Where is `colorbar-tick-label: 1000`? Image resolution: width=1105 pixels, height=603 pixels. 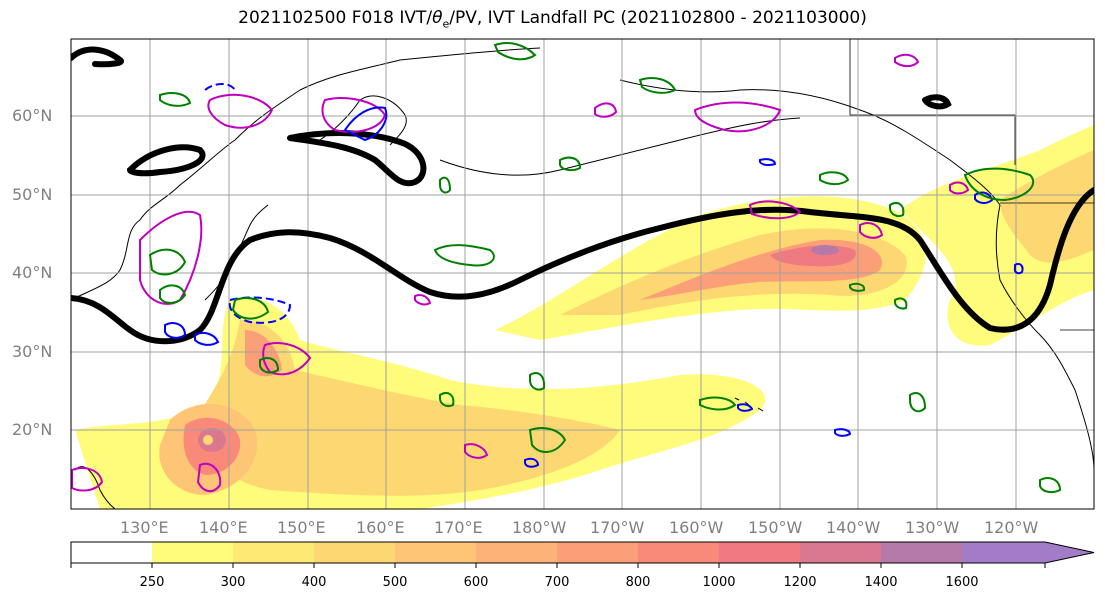
colorbar-tick-label: 1000 is located at coordinates (719, 582).